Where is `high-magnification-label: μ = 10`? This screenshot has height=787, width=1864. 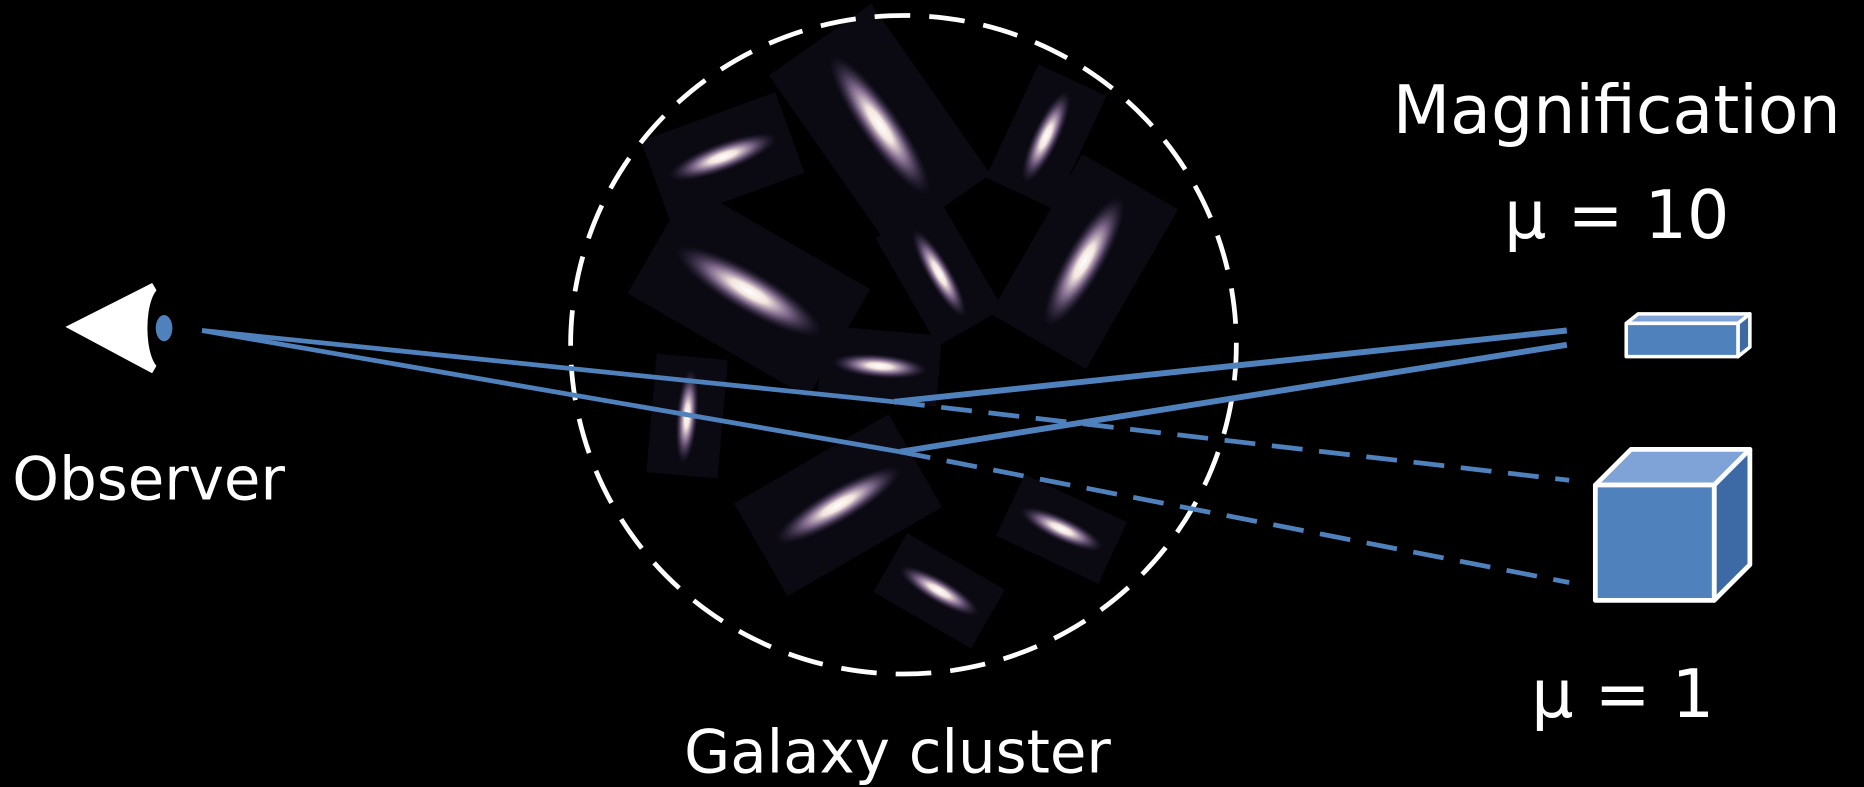
high-magnification-label: μ = 10 is located at coordinates (1616, 215).